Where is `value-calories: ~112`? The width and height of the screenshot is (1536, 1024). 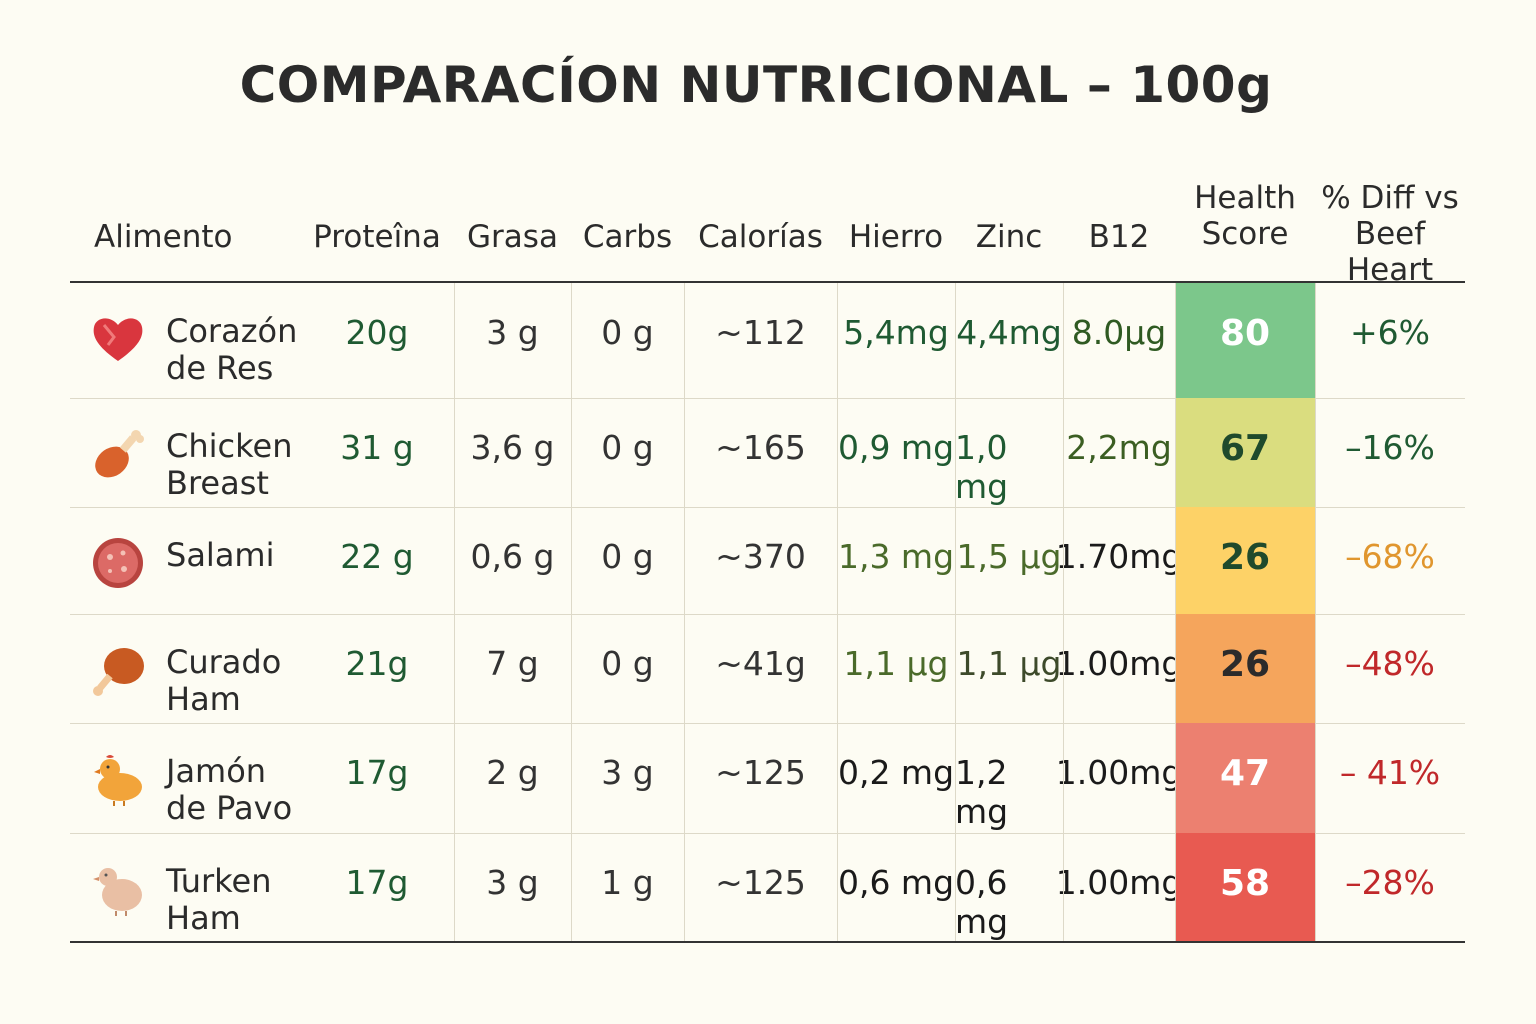
value-calories: ~112 is located at coordinates (760, 332).